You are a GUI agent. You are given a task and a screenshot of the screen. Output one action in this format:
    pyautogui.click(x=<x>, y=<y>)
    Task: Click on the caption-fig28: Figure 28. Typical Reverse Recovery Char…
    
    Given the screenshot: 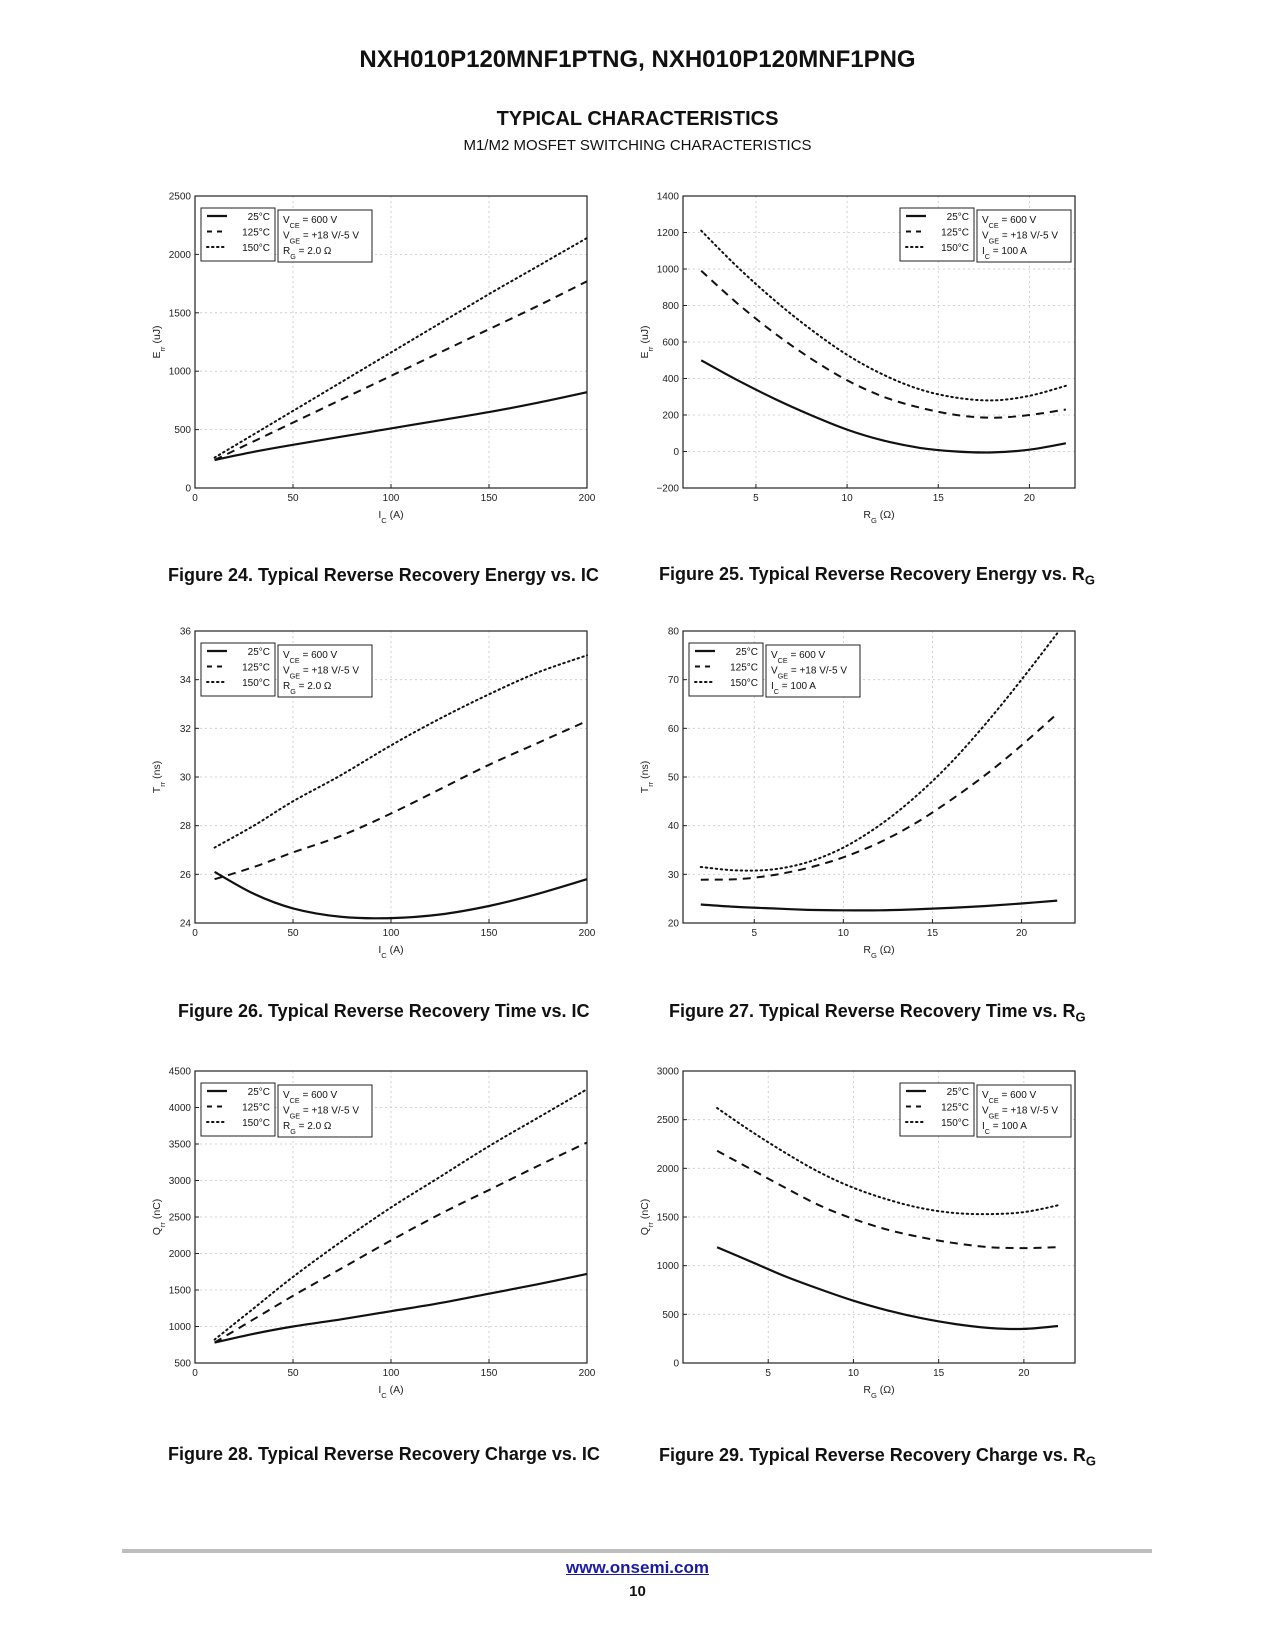 What is the action you would take?
    pyautogui.click(x=384, y=1454)
    